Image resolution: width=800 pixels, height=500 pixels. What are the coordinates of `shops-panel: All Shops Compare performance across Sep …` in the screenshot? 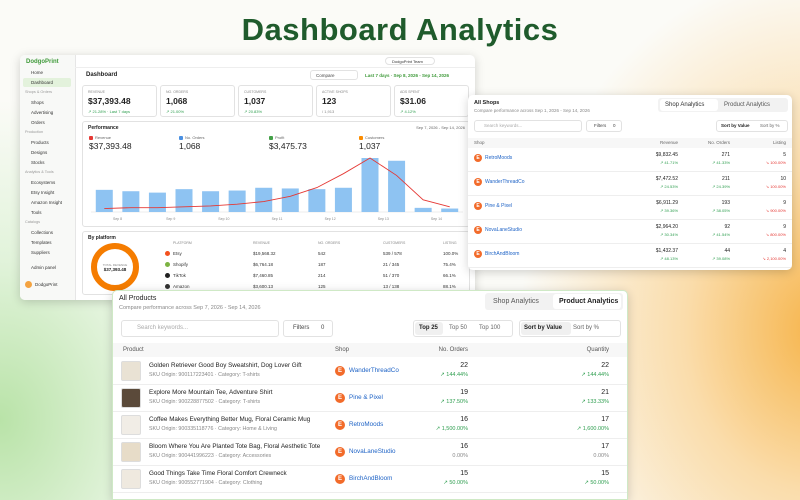 It's located at (630, 182).